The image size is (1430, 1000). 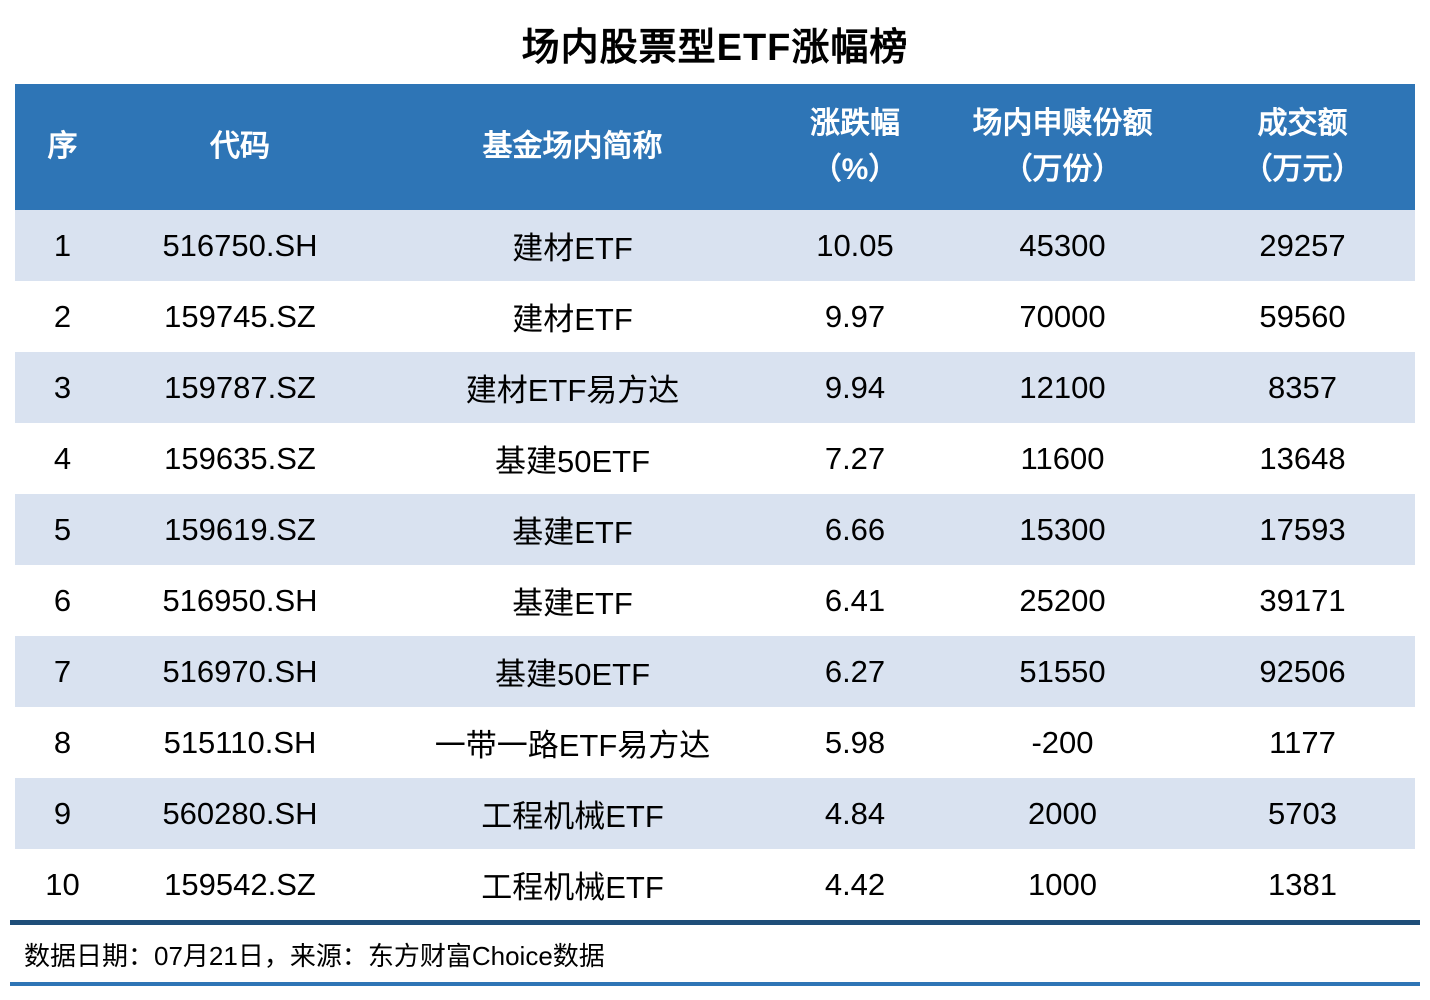 I want to click on cell-change: 4.84, so click(x=855, y=813).